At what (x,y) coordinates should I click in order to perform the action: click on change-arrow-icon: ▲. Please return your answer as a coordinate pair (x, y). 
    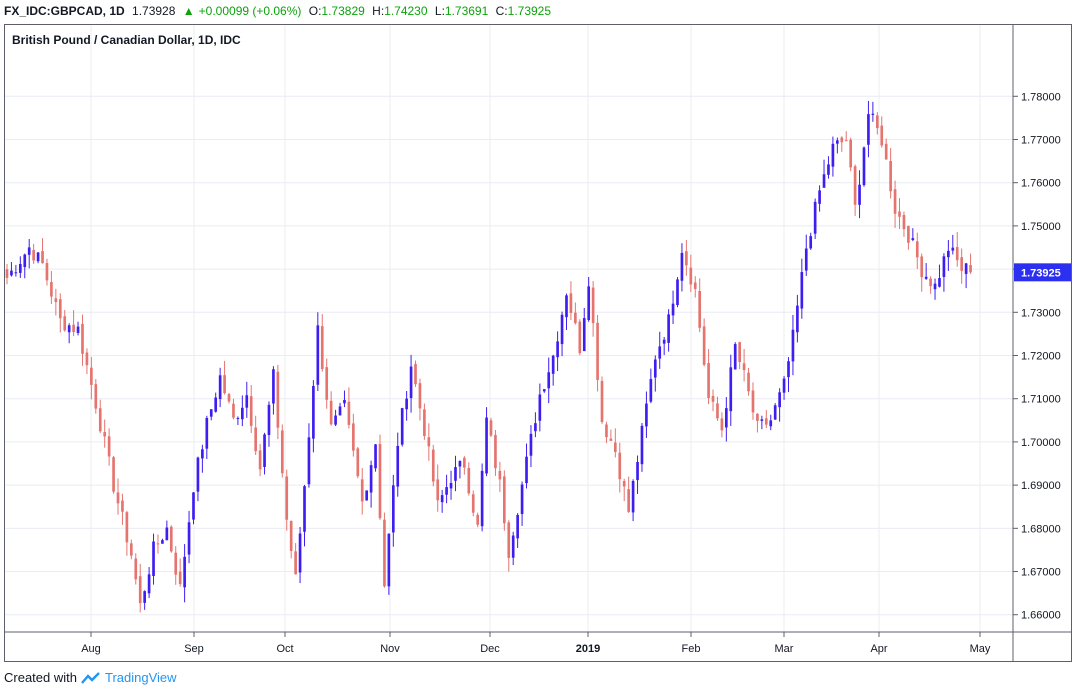
    Looking at the image, I should click on (188, 11).